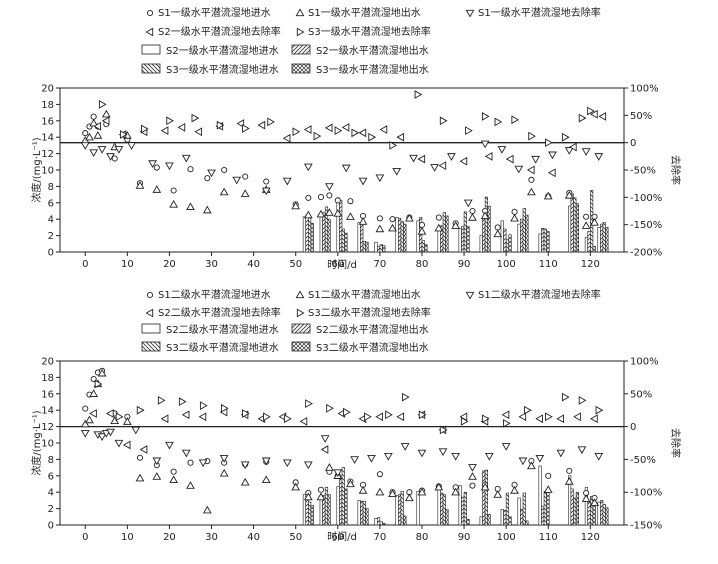 The width and height of the screenshot is (718, 564). Describe the element at coordinates (342, 264) in the screenshot. I see `x-axis-title: 时间/d` at that location.